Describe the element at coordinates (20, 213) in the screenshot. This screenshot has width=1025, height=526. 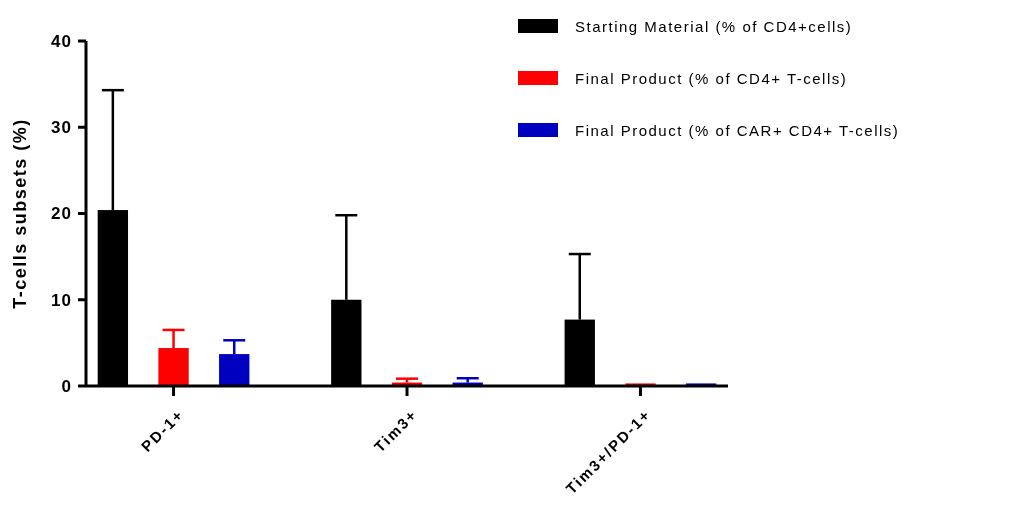
I see `y-axis-title: T-cells subsets (%)` at that location.